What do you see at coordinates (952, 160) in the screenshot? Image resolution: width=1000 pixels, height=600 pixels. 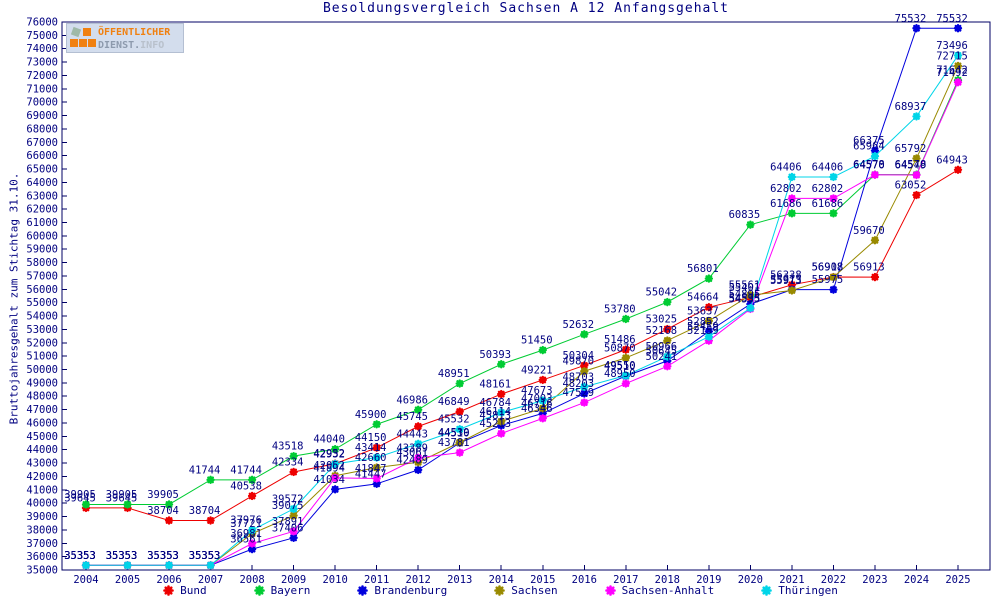 I see `point-label-bund: 64943` at bounding box center [952, 160].